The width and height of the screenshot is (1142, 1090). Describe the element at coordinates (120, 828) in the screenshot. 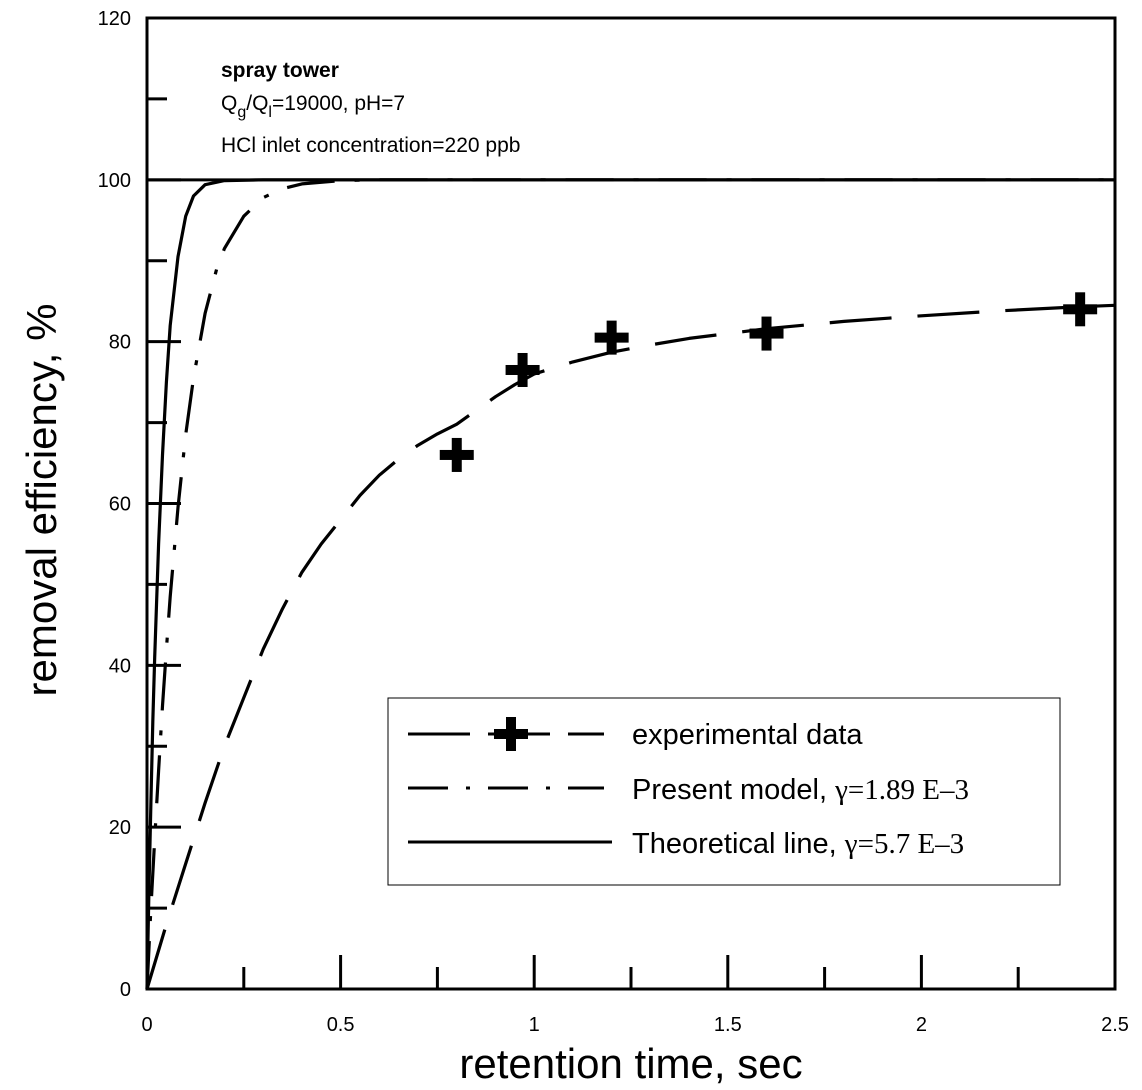

I see `y-tick-label: 20` at that location.